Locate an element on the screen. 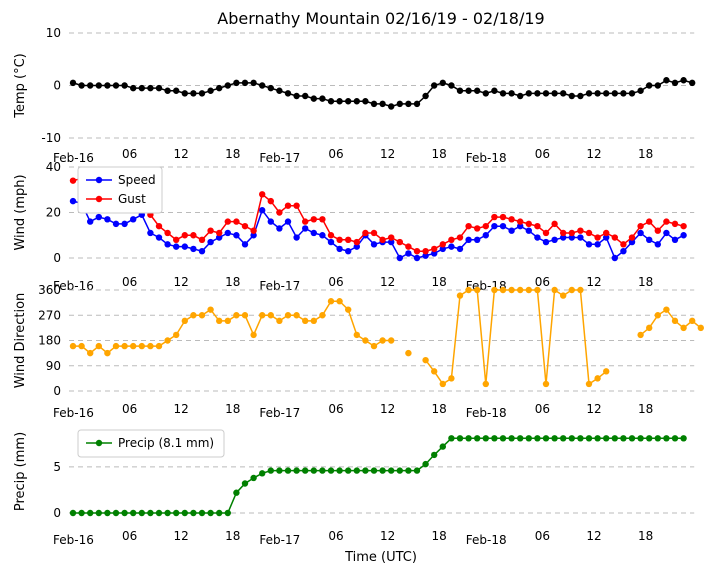  dir-y-tick-label: 180 is located at coordinates (49, 341).